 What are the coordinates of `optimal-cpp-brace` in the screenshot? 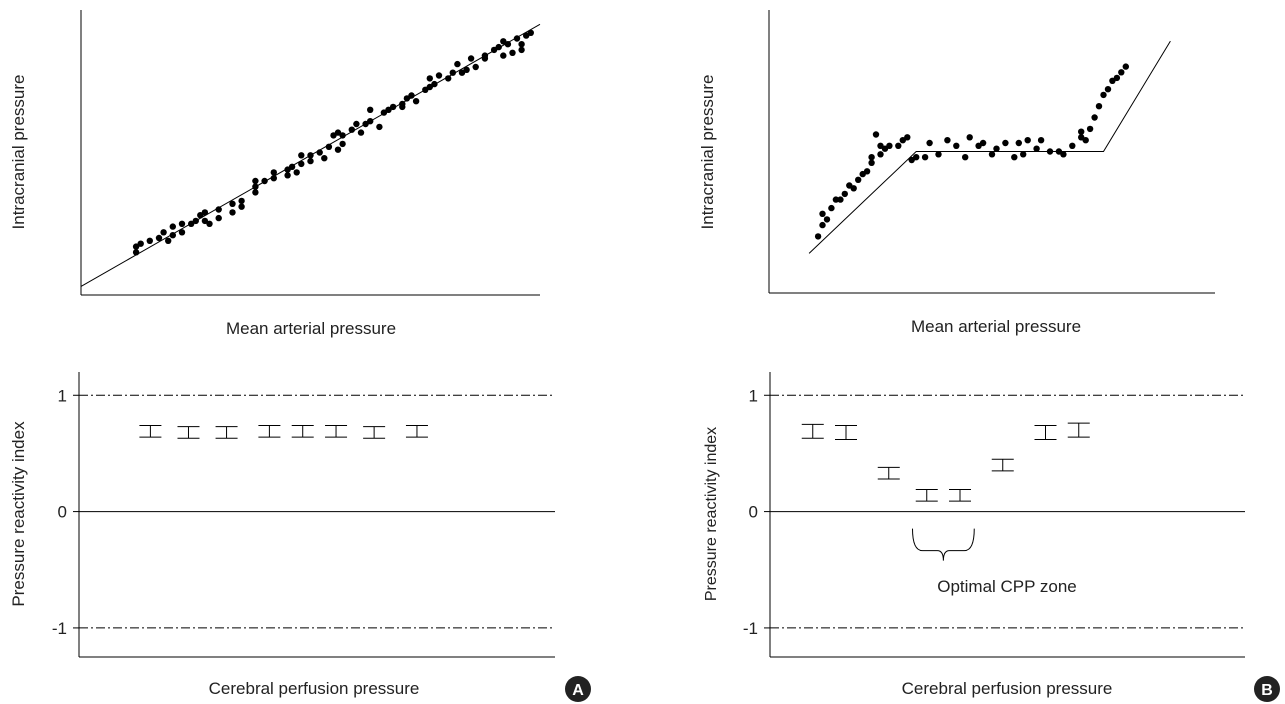 It's located at (943, 544).